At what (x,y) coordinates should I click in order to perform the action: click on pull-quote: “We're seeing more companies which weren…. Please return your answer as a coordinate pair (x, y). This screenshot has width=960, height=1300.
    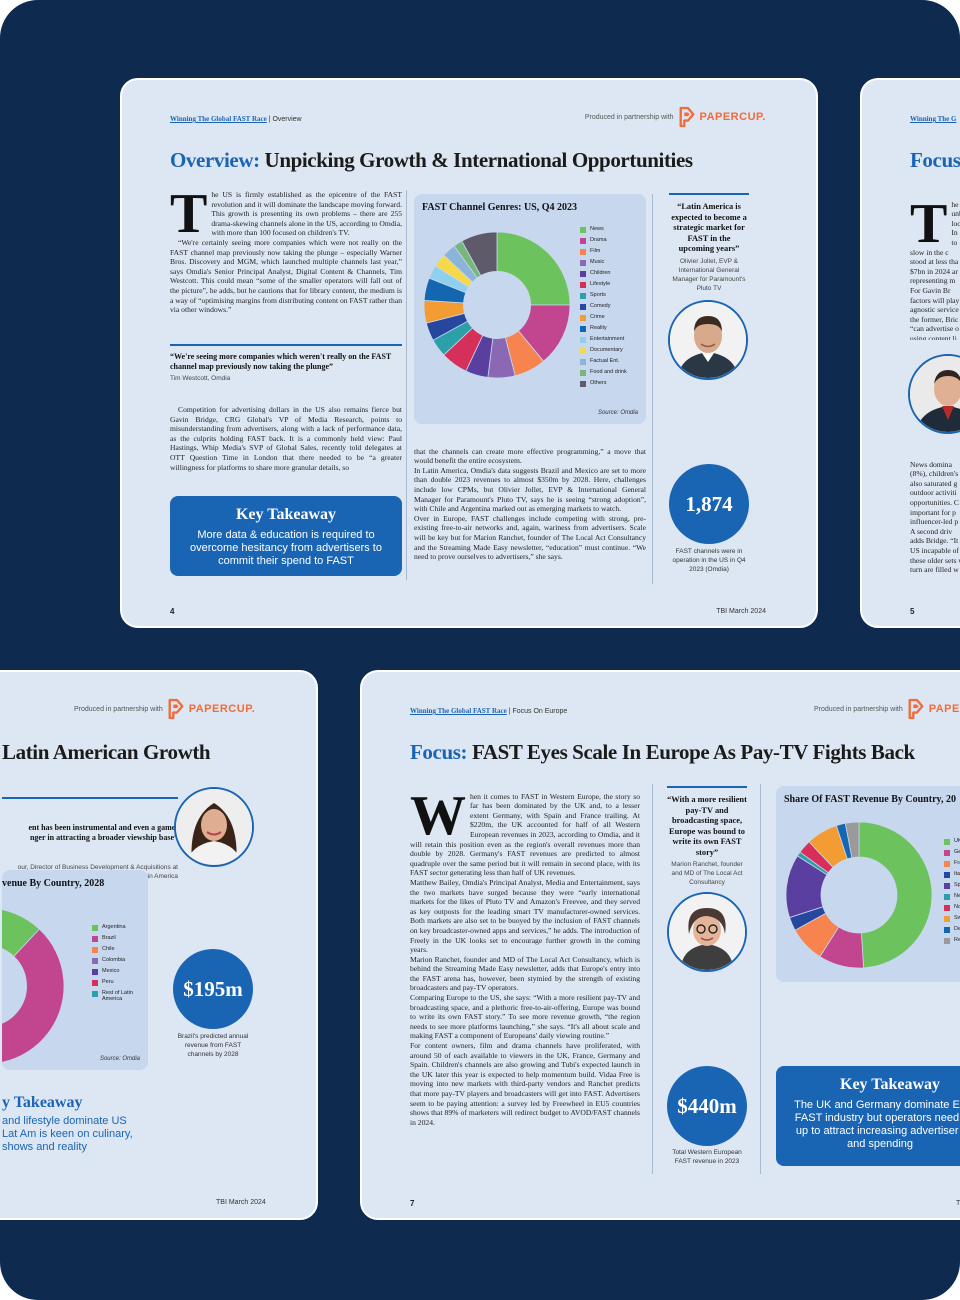
    Looking at the image, I should click on (286, 363).